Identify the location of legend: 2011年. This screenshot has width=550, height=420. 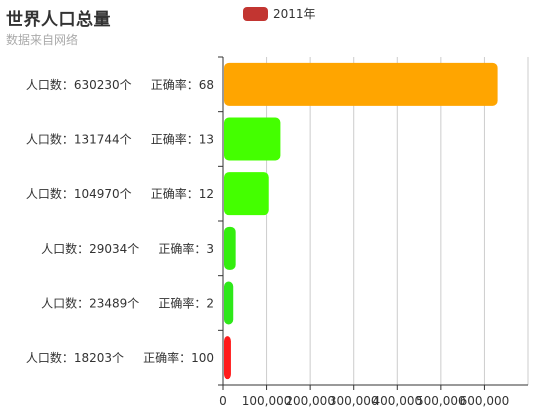
(279, 13).